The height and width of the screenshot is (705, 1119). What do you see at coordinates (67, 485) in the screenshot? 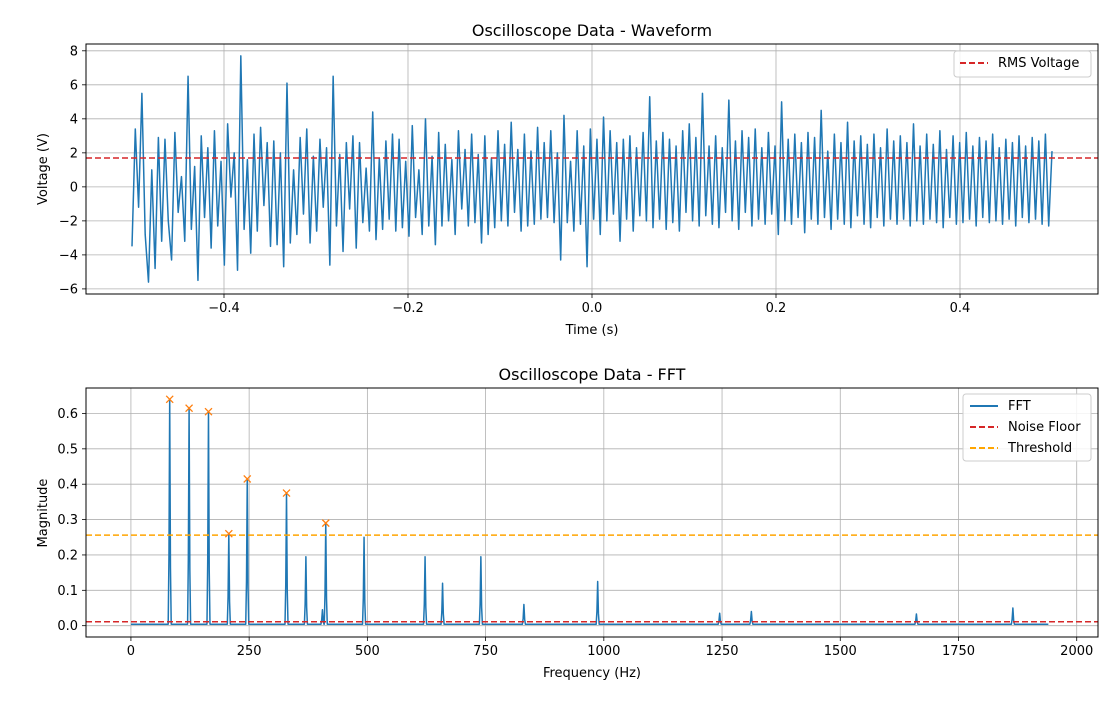
I see `fft-ytick-label: 0.4` at bounding box center [67, 485].